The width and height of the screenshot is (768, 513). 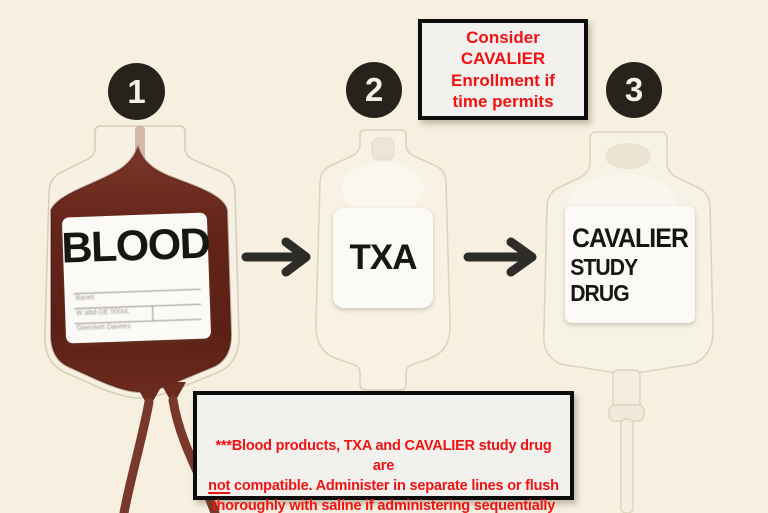 What do you see at coordinates (137, 313) in the screenshot?
I see `blood-bag-label-form: Bavet: W abd-DE 500oL Geenivet Davees` at bounding box center [137, 313].